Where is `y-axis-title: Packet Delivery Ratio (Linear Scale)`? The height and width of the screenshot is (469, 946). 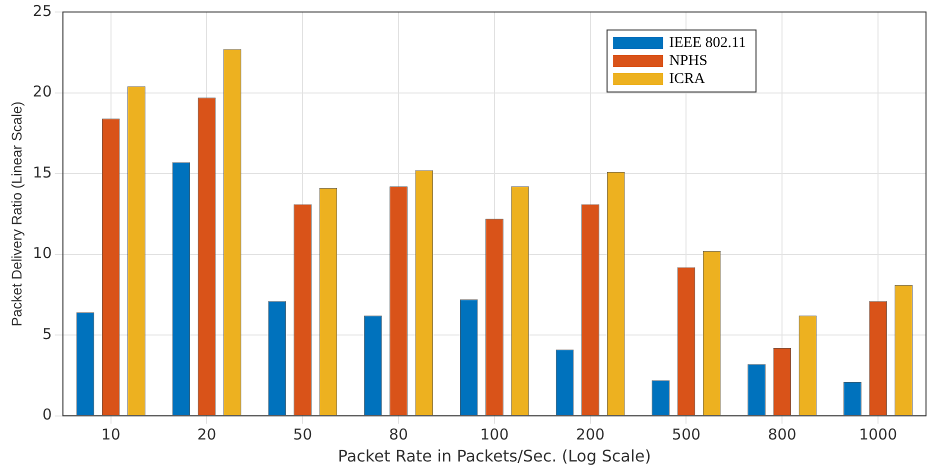 y-axis-title: Packet Delivery Ratio (Linear Scale) is located at coordinates (16, 213).